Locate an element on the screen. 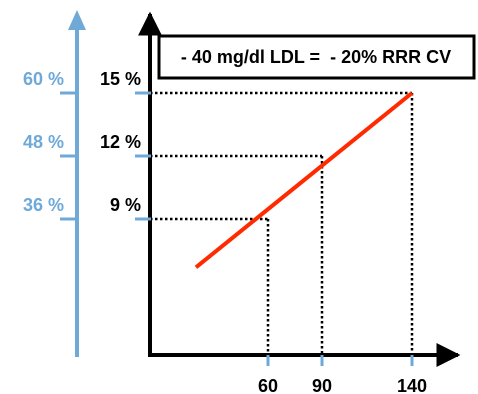  secondary-tick-label: 60 % is located at coordinates (43, 79).